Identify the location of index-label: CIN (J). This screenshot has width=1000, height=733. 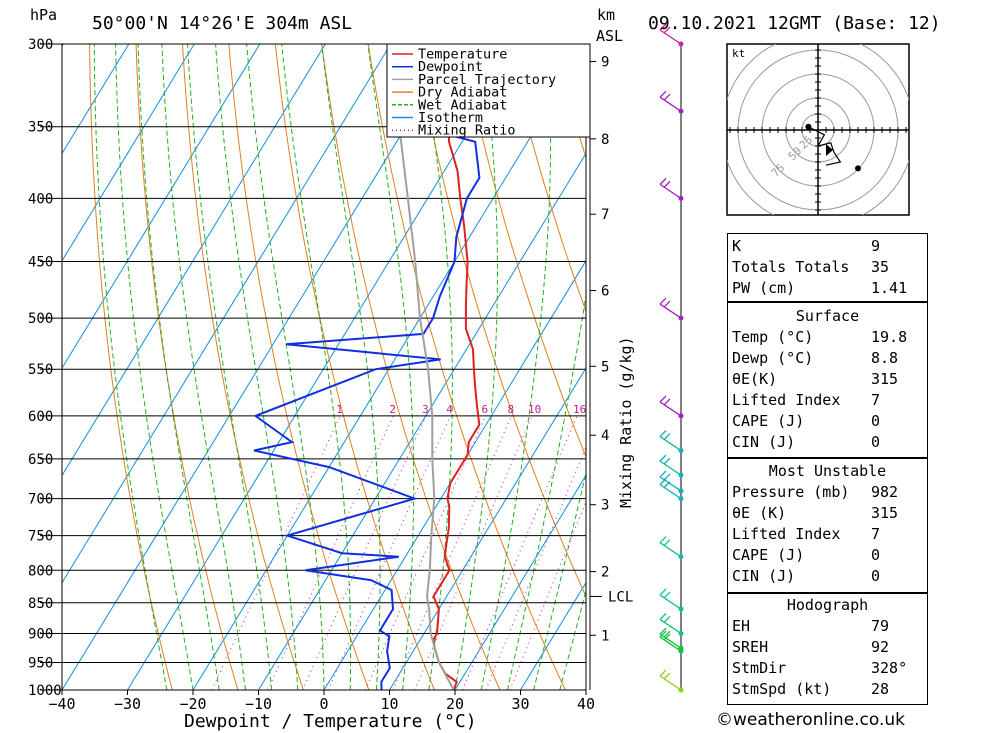
(764, 576).